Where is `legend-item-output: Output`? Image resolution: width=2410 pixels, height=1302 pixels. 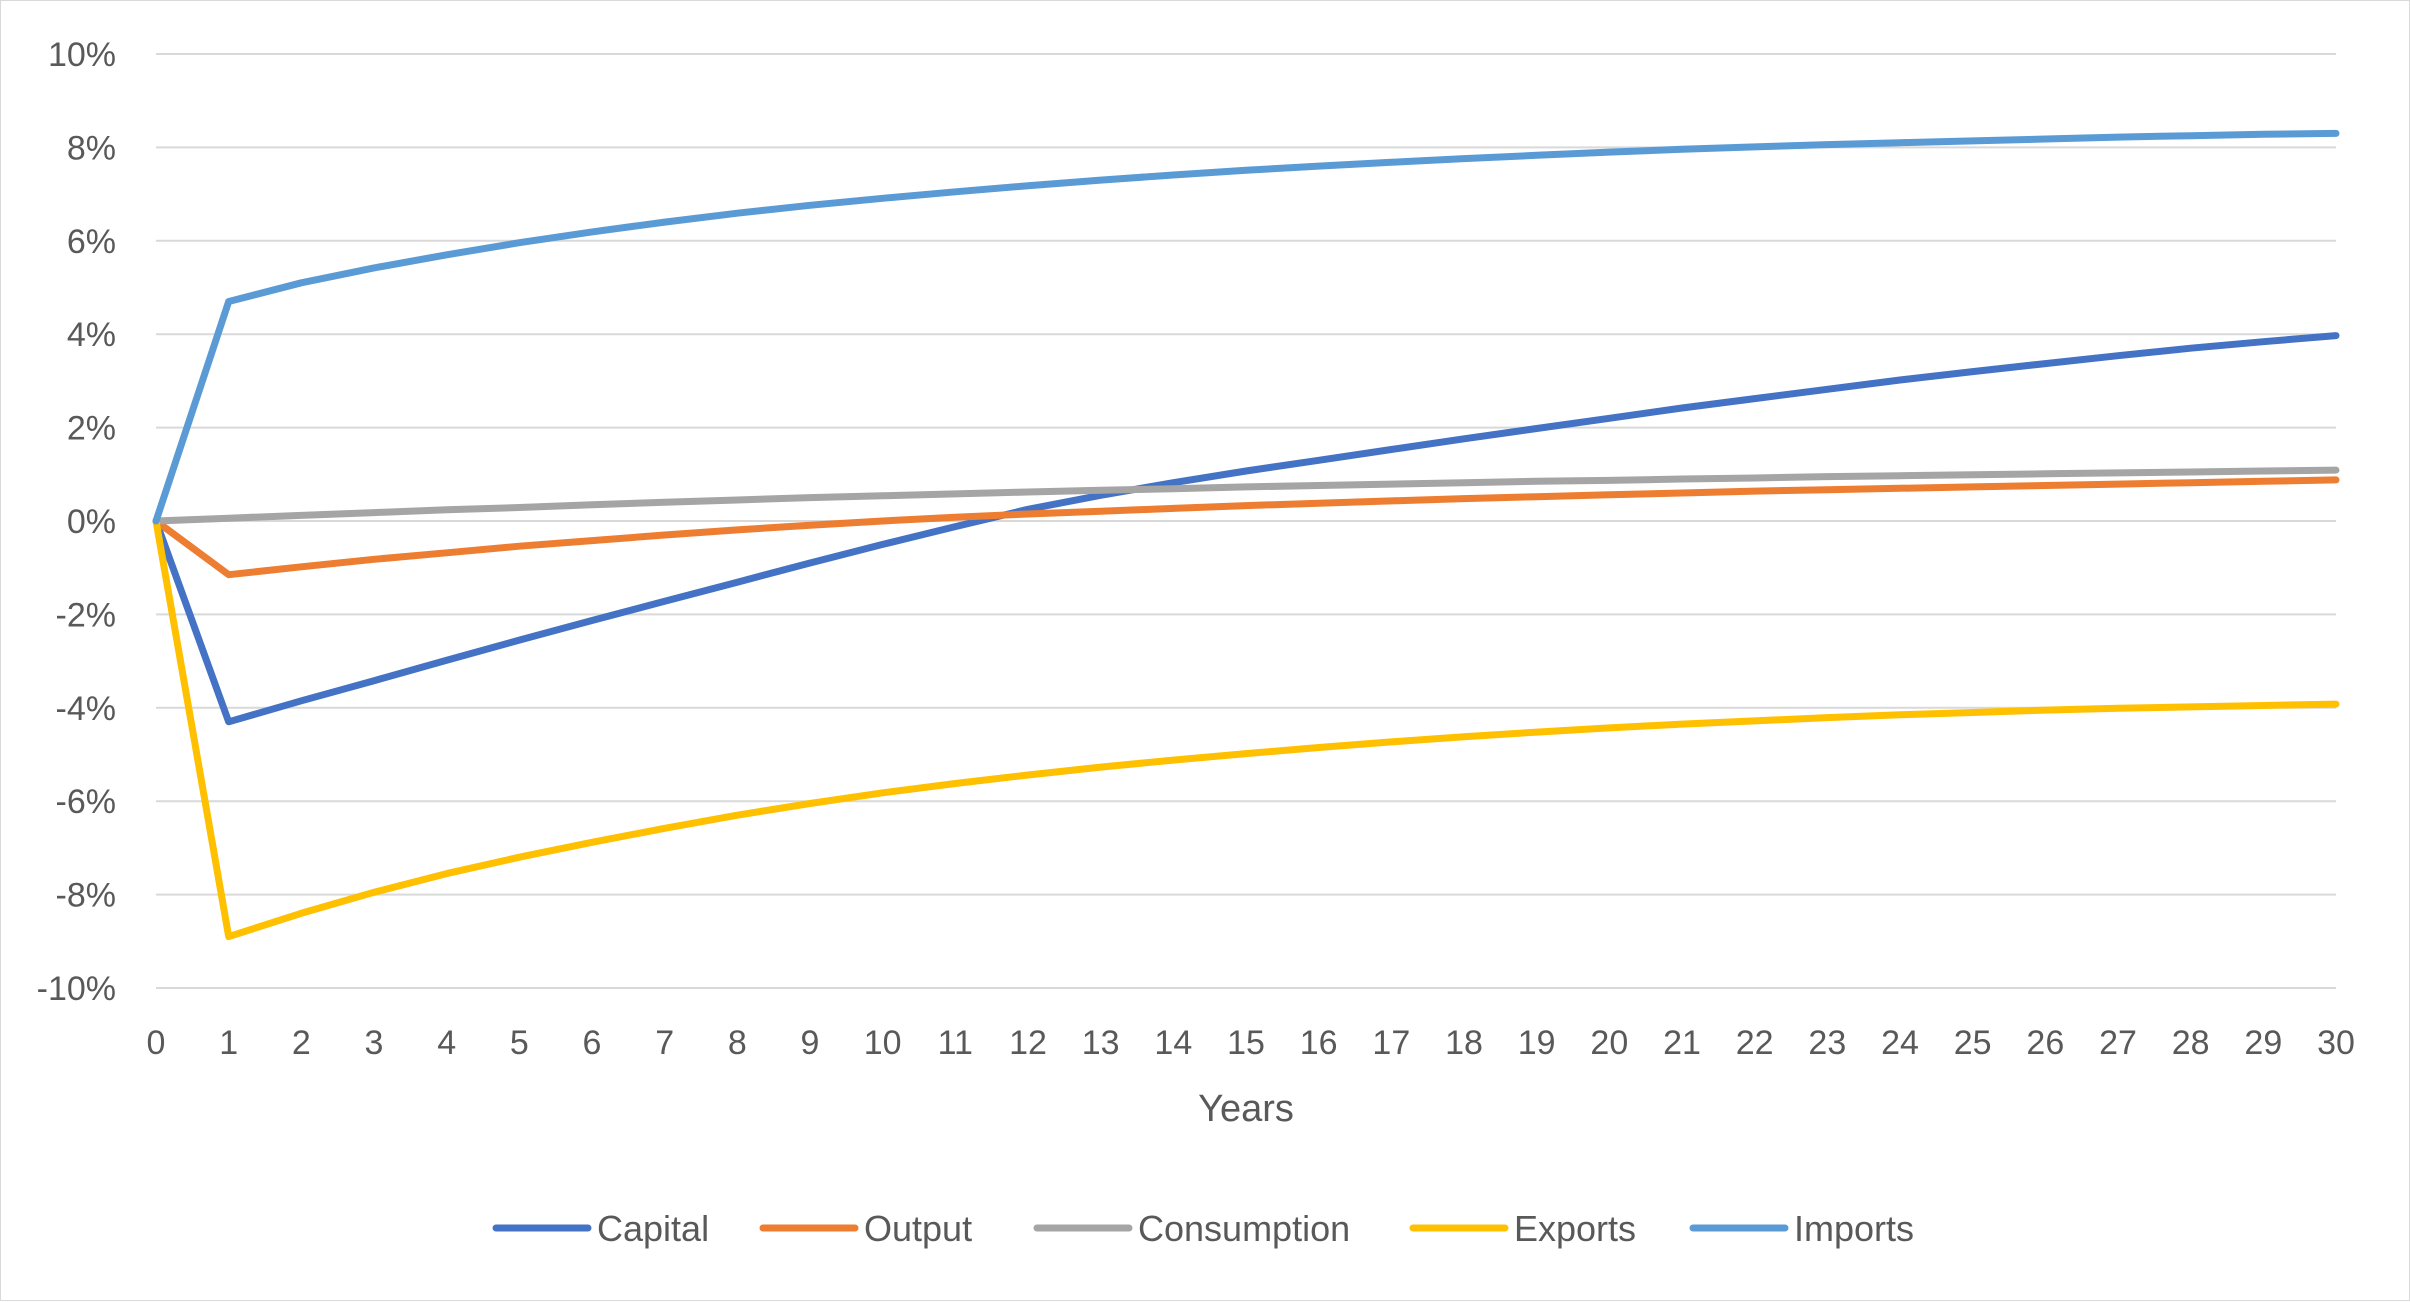 legend-item-output: Output is located at coordinates (865, 1228).